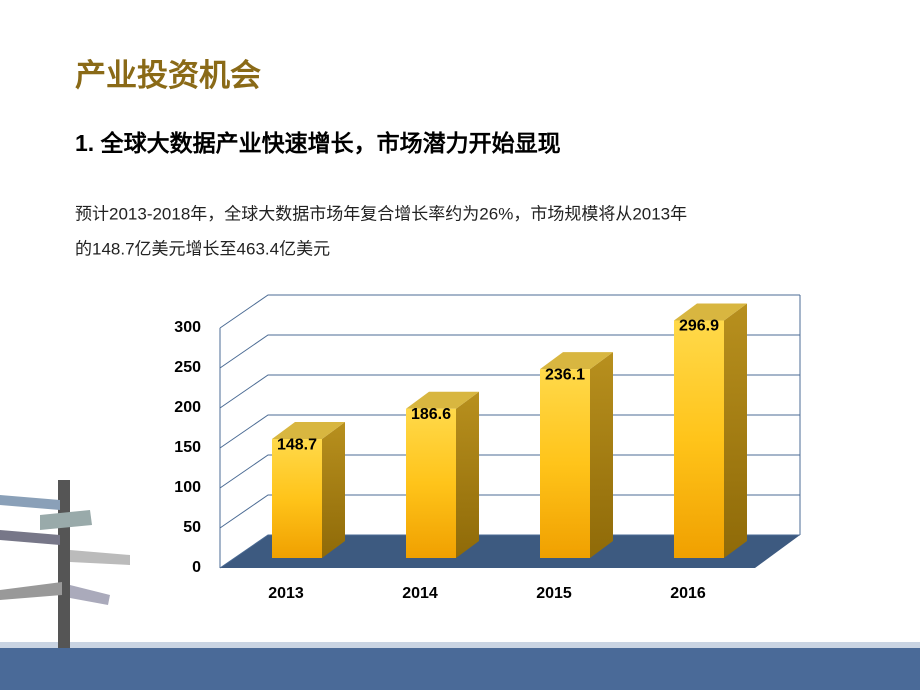  What do you see at coordinates (187, 447) in the screenshot?
I see `y-tick-label: 150` at bounding box center [187, 447].